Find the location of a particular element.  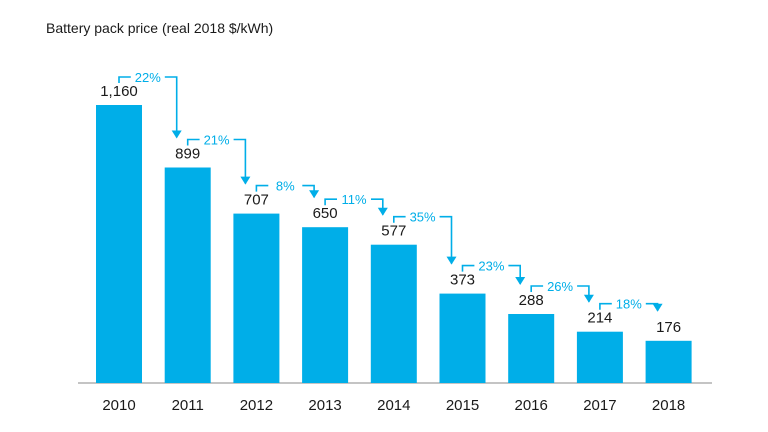

x-tick-2018: 2018 is located at coordinates (668, 405).